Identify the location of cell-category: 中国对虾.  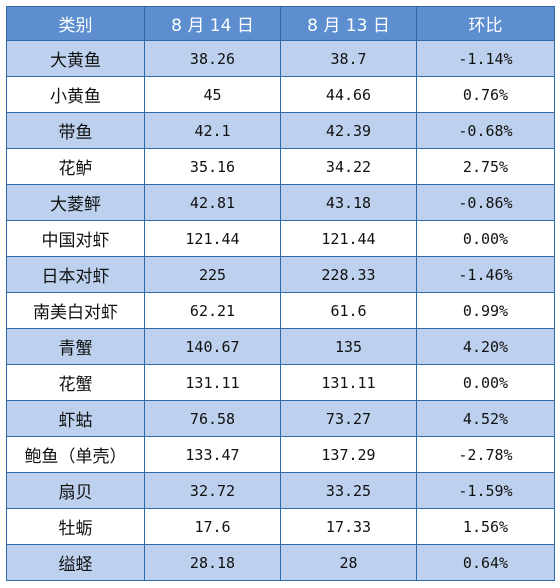
(75, 238).